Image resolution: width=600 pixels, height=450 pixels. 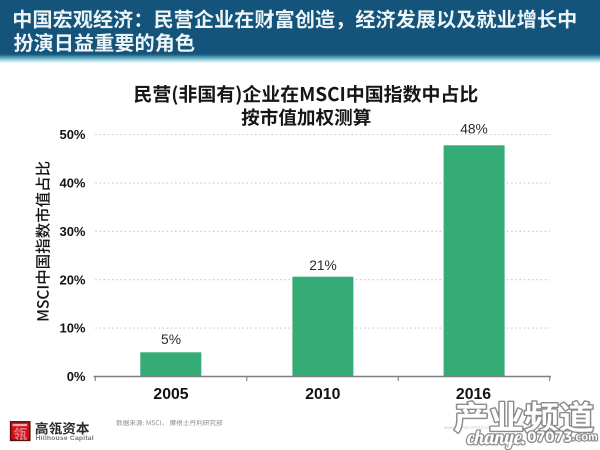 I want to click on svg-text: 50%, so click(x=72, y=134).